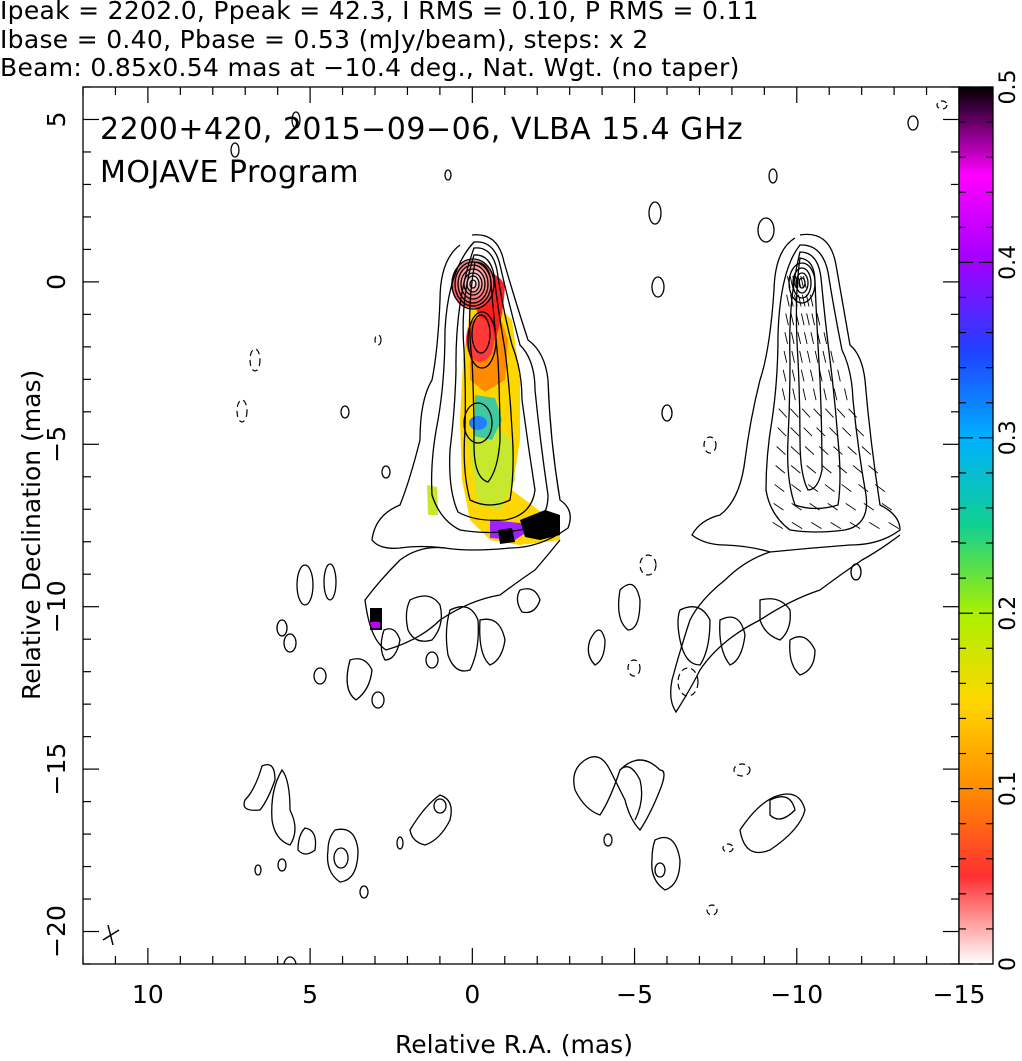 This screenshot has height=1061, width=1022. Describe the element at coordinates (1008, 788) in the screenshot. I see `colorbar-tick-label: 0.1` at that location.